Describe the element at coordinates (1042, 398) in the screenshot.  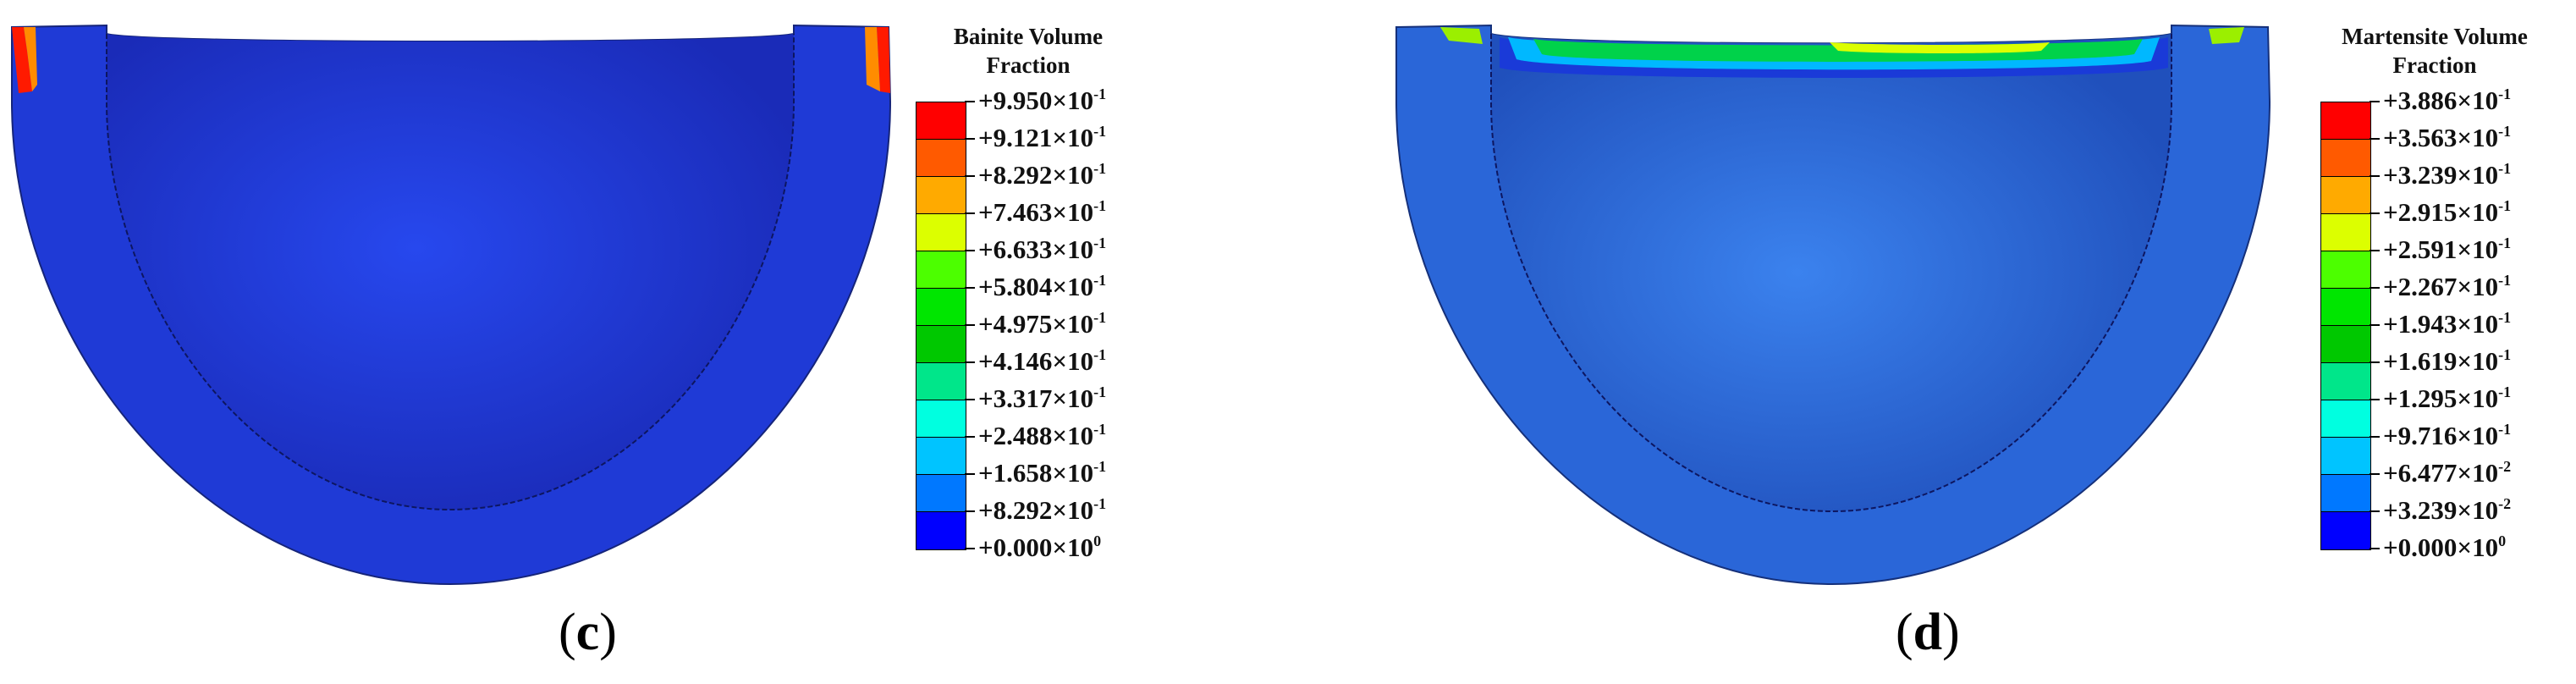
I see `legend-label: +3.317×10-1` at that location.